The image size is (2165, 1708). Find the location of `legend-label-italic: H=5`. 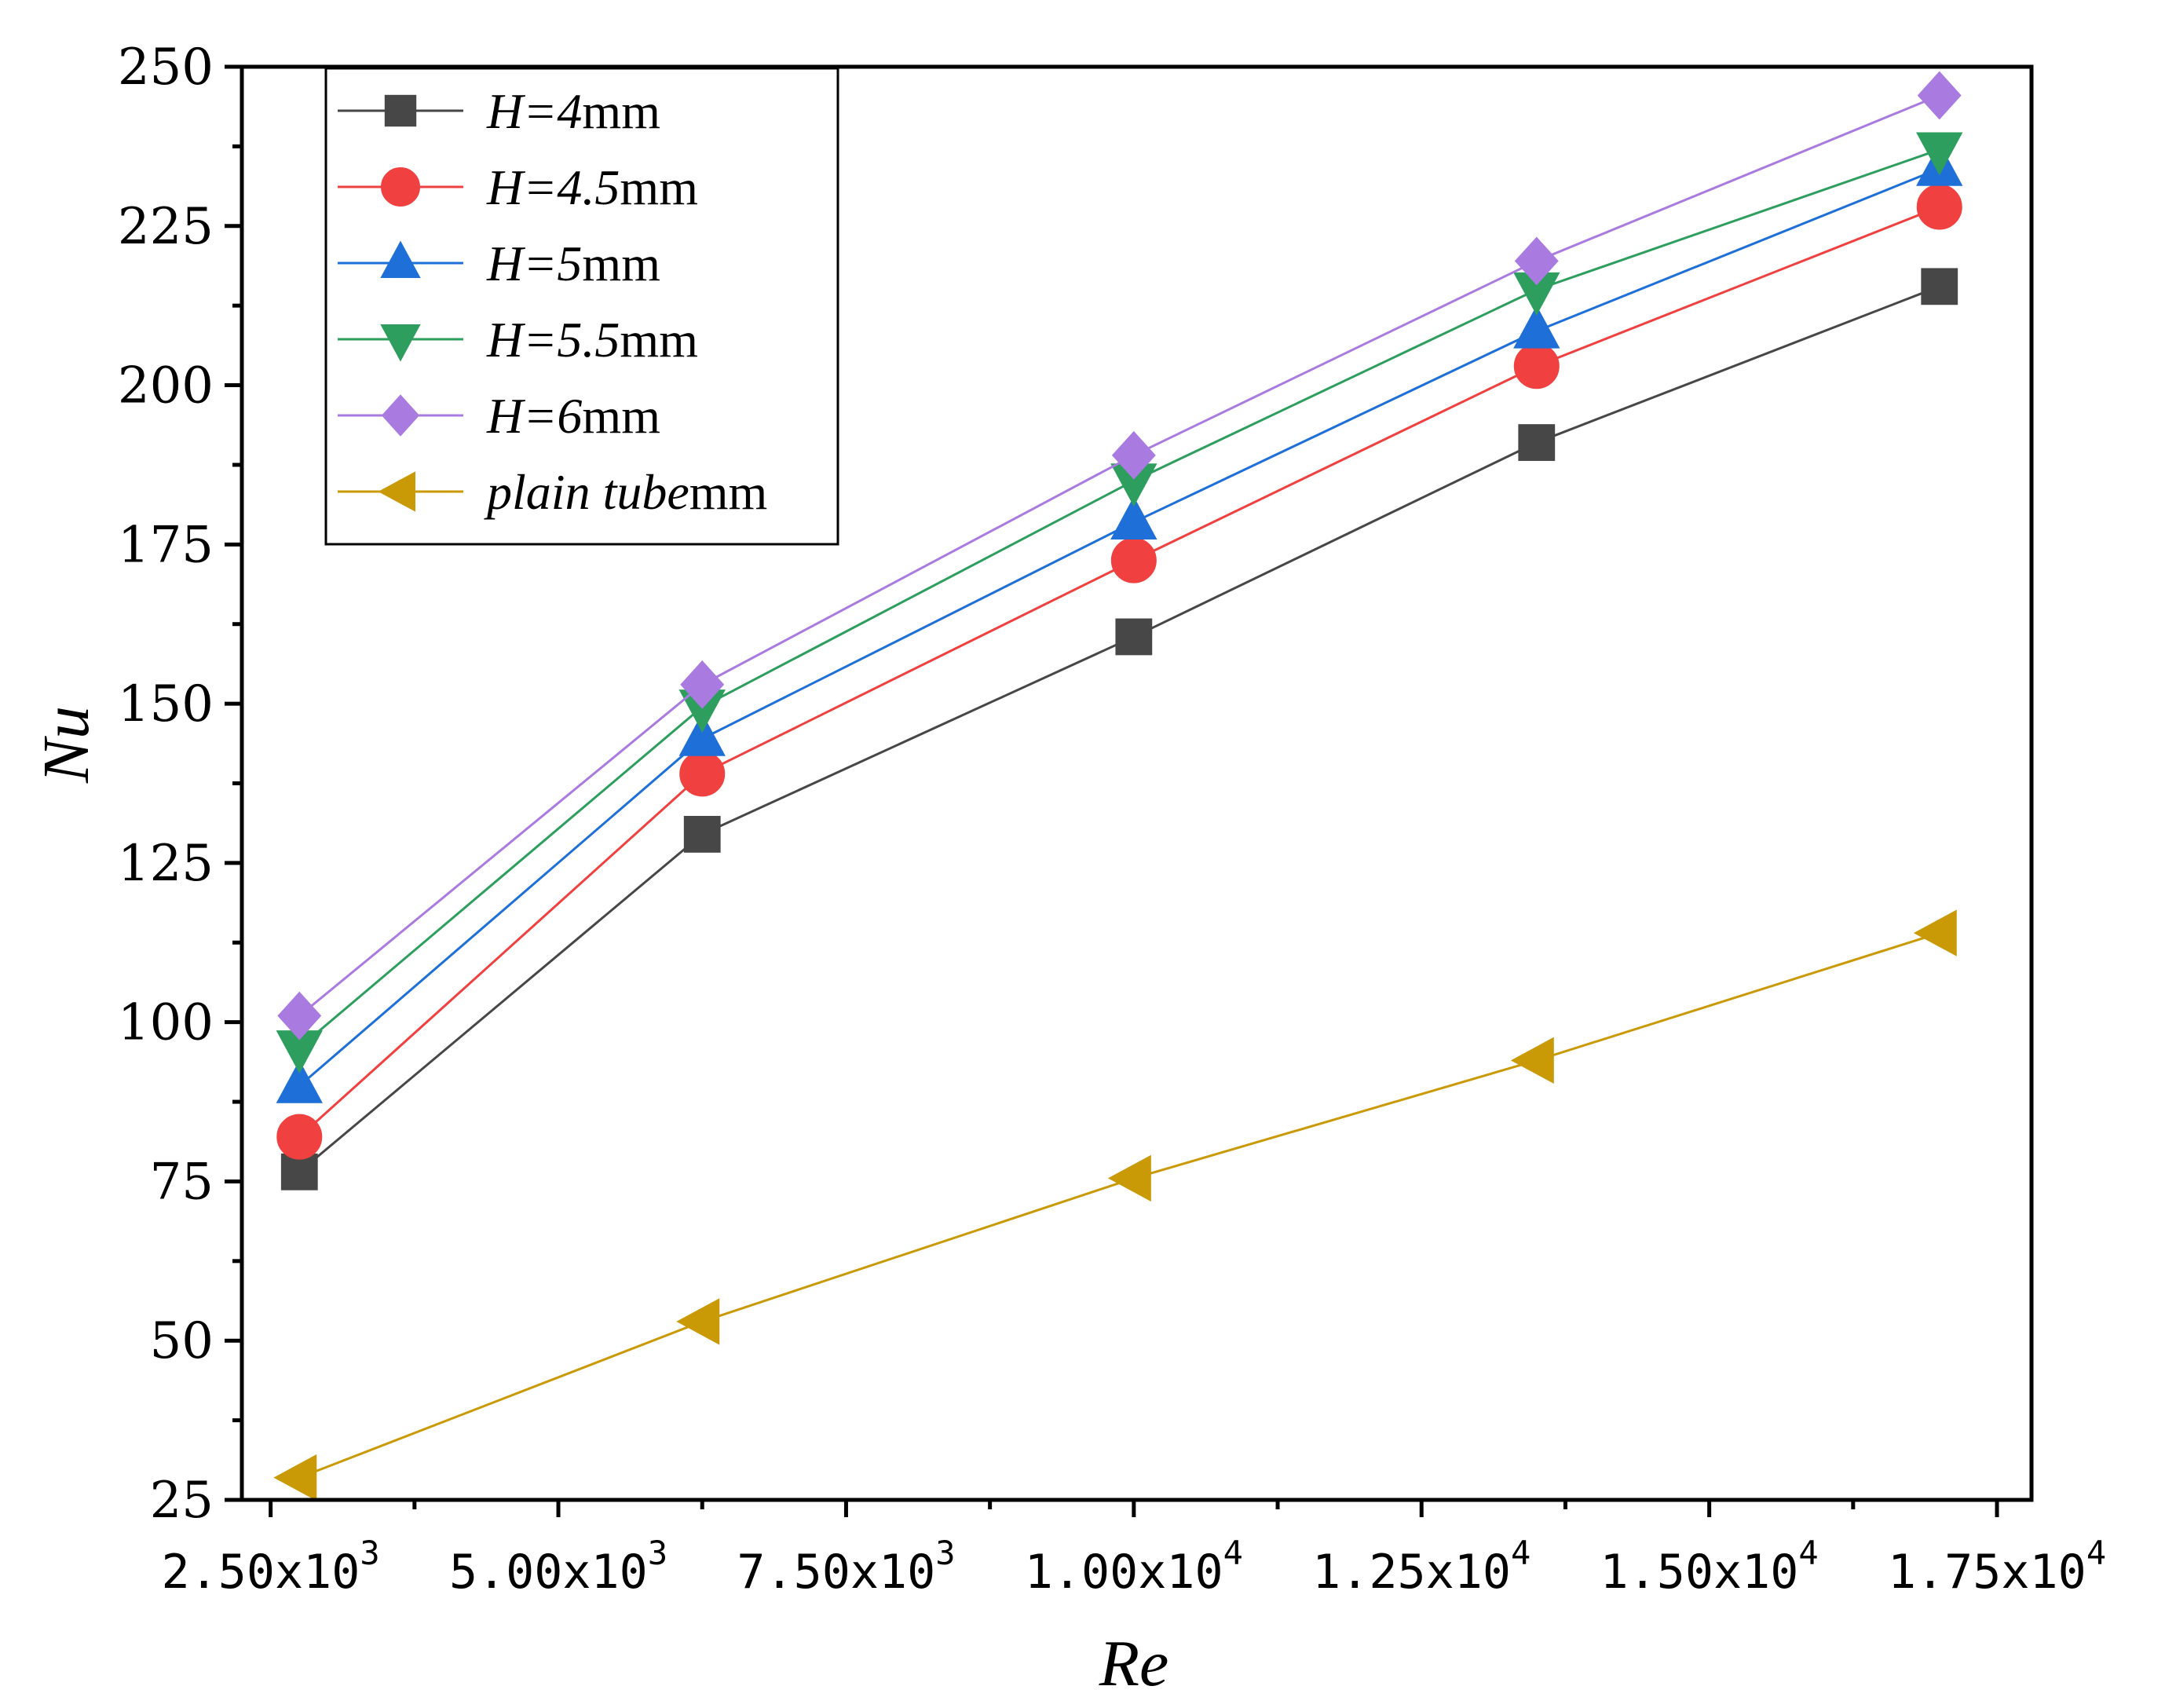

legend-label-italic: H=5 is located at coordinates (534, 263).